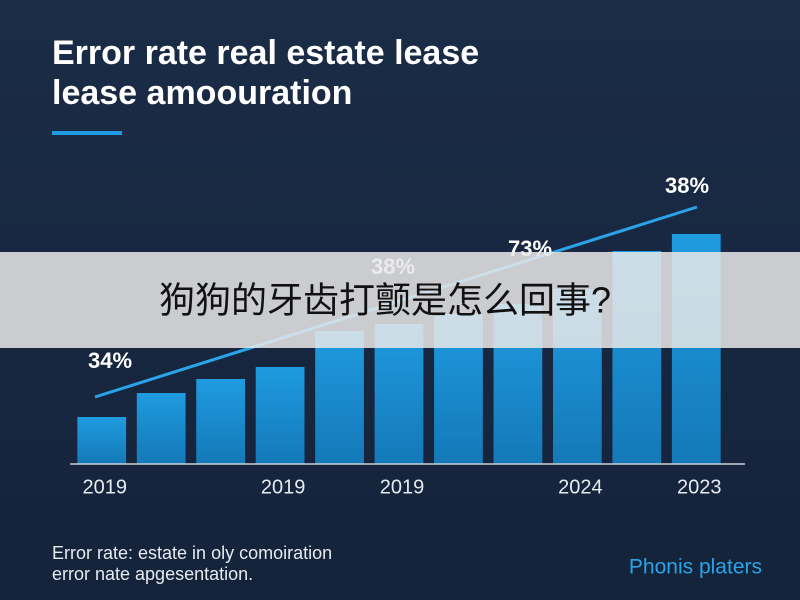 This screenshot has width=800, height=600. I want to click on note: error nate apgesentation., so click(152, 574).